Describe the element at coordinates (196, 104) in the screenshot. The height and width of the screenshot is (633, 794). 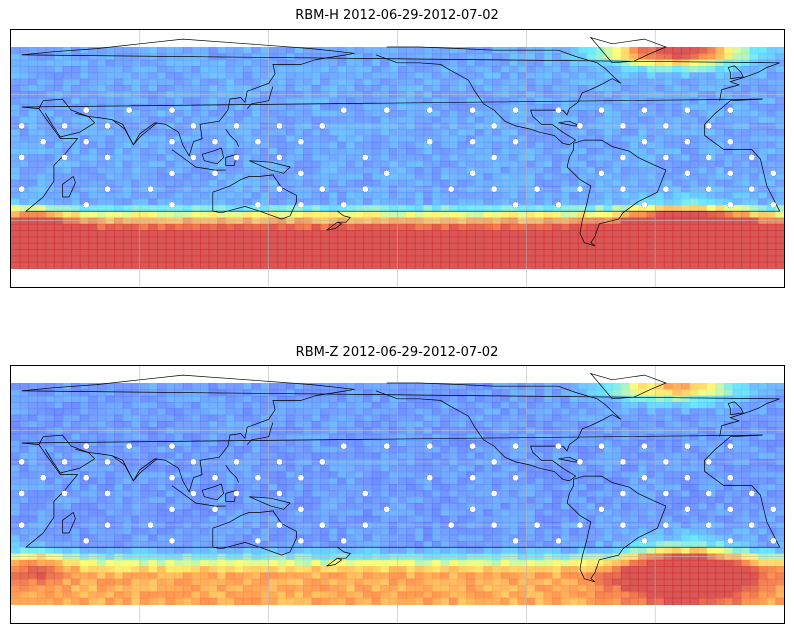
I see `coastline` at that location.